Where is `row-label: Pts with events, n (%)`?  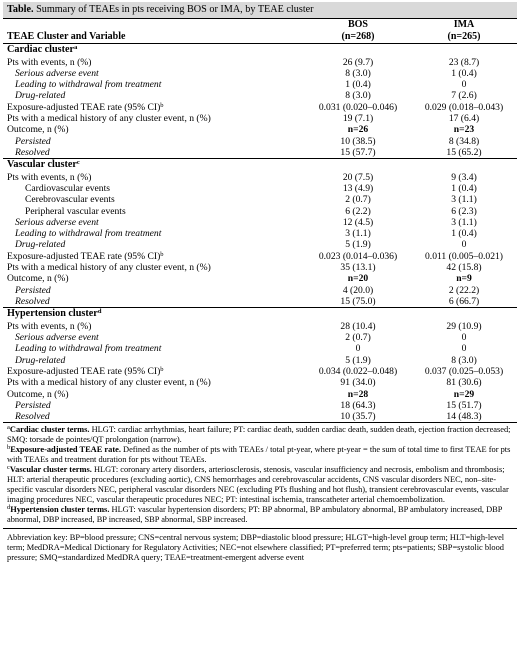 row-label: Pts with events, n (%) is located at coordinates (154, 326).